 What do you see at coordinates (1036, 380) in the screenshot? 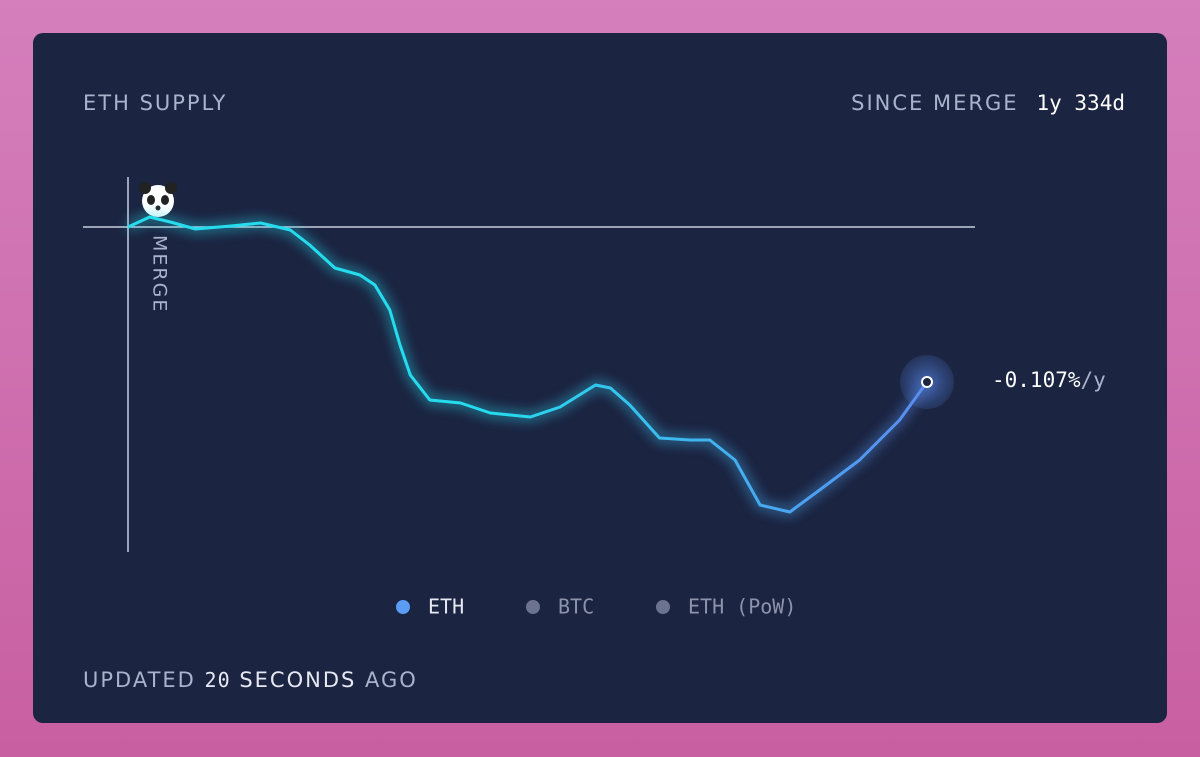
I see `end-value: -0.107%` at bounding box center [1036, 380].